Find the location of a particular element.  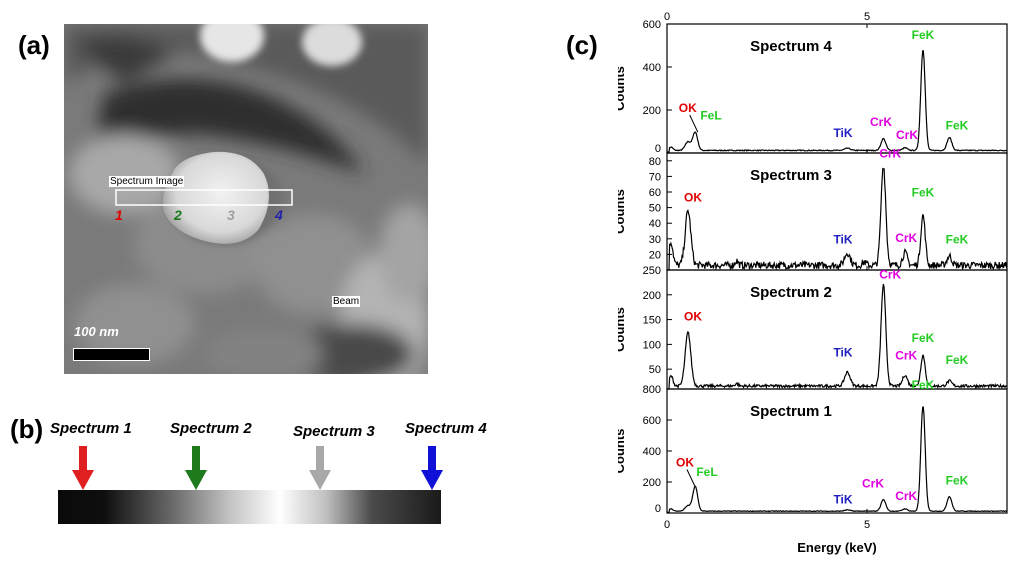

y-tick-label: 30 is located at coordinates (655, 240).